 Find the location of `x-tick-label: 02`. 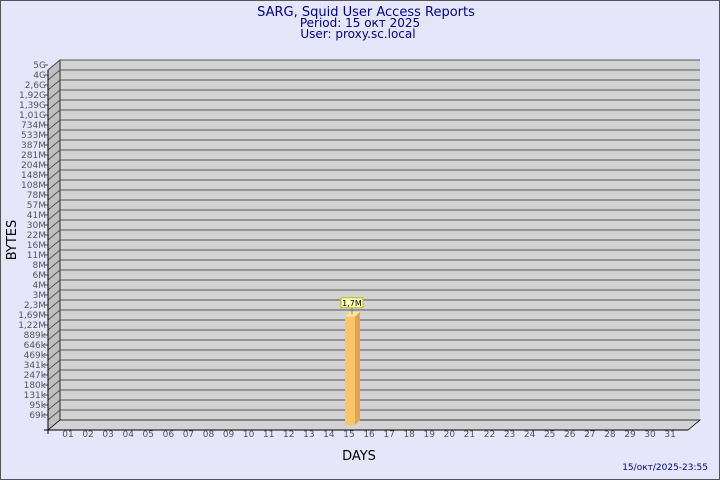

x-tick-label: 02 is located at coordinates (87, 435).